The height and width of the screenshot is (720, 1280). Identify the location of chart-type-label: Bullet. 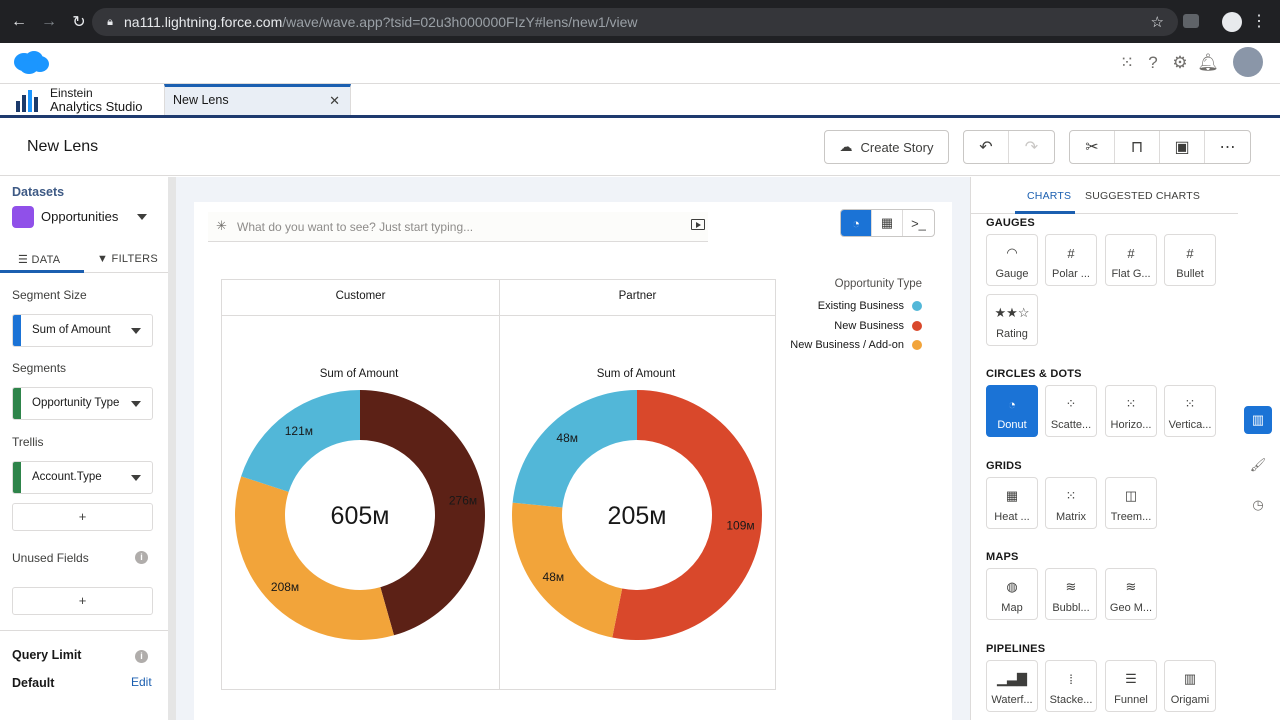
(1190, 274).